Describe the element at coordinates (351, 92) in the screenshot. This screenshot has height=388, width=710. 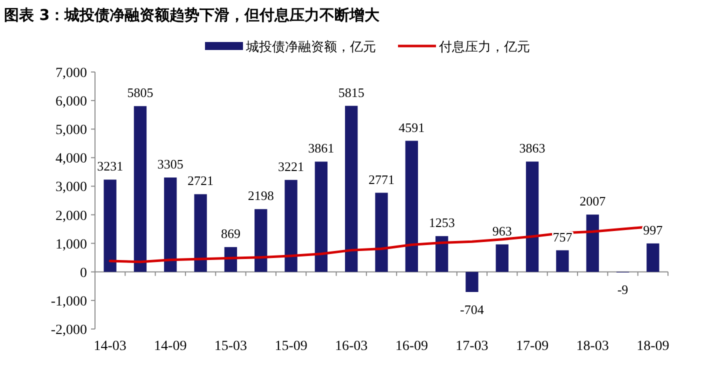
I see `data-label: 5815` at that location.